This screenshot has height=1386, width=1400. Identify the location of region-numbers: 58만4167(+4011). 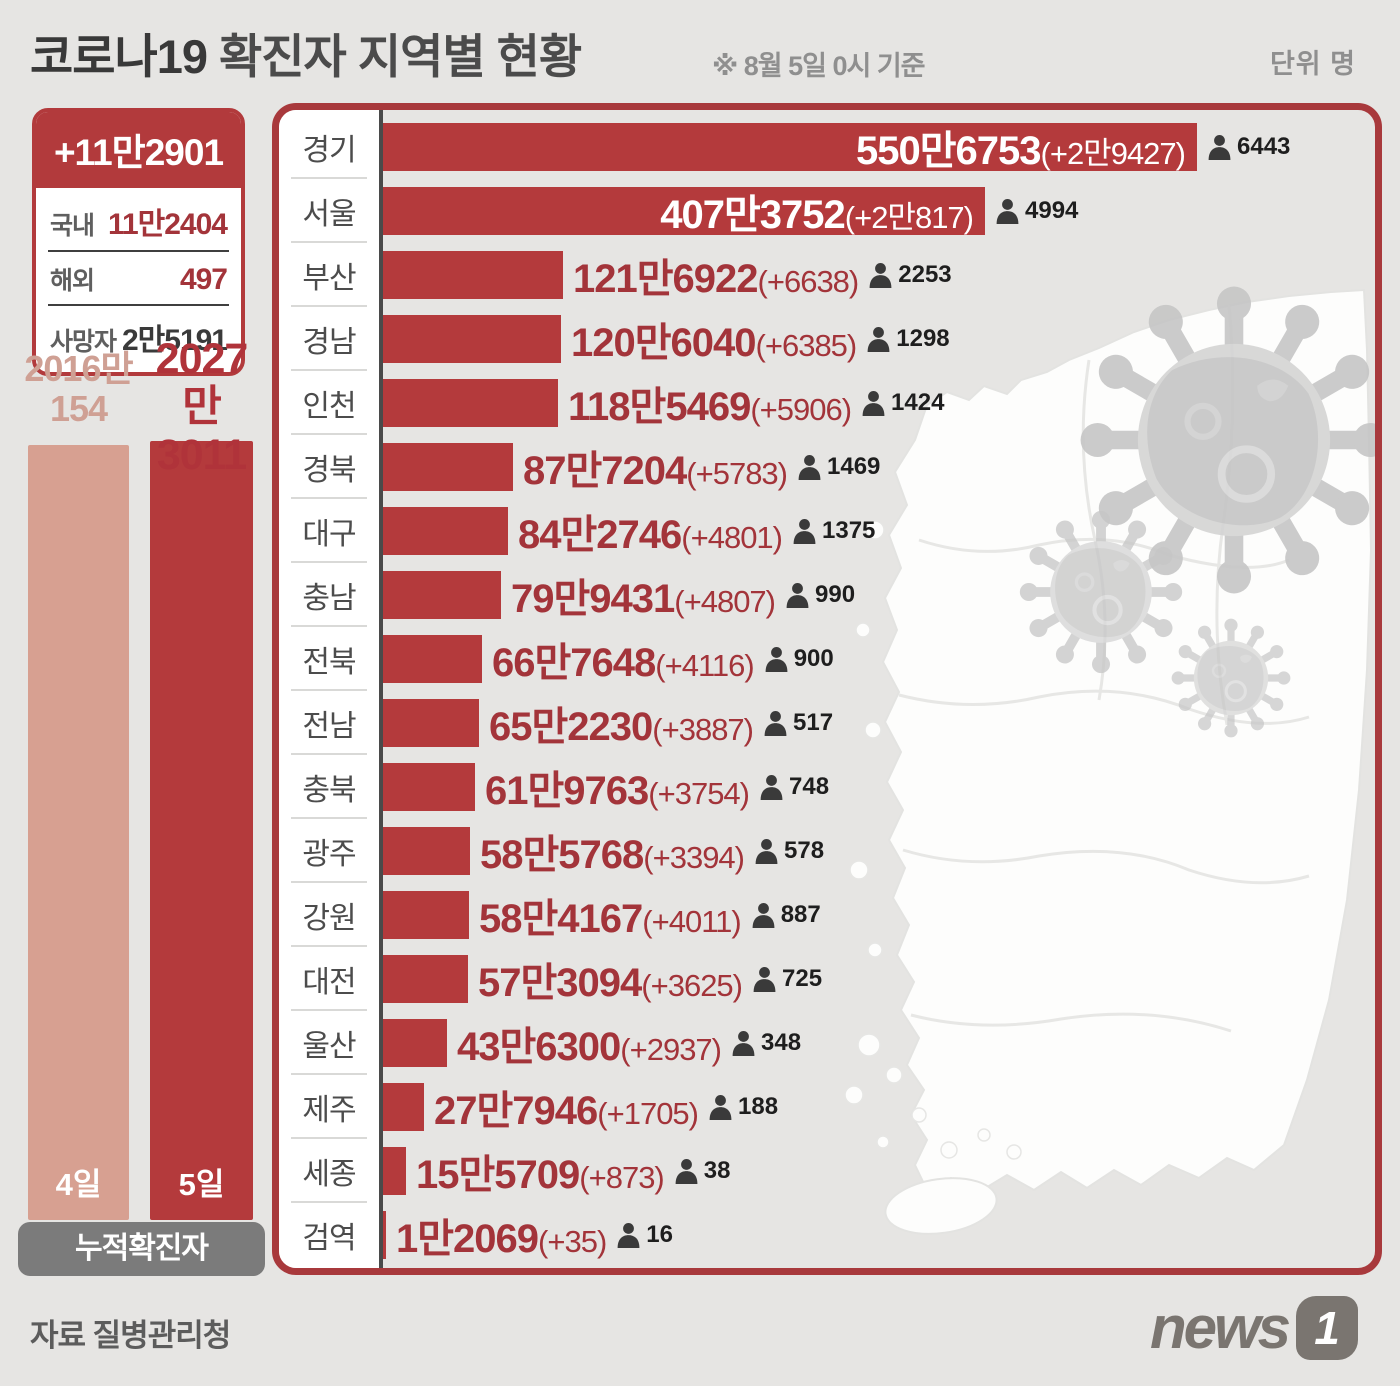
(610, 915).